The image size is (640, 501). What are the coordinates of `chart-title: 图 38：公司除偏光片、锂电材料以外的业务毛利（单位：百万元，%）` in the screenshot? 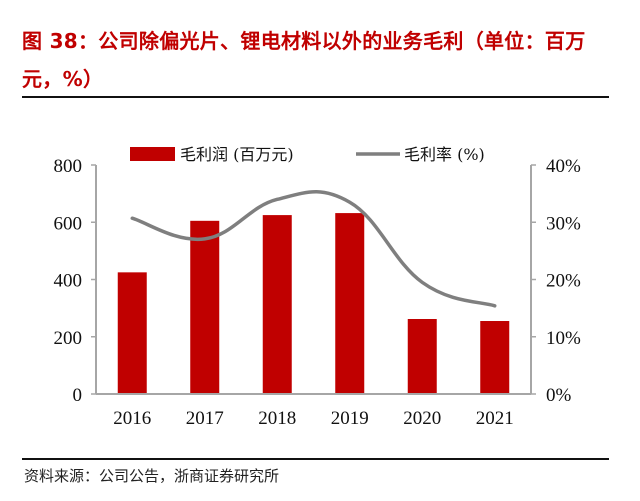 It's located at (304, 60).